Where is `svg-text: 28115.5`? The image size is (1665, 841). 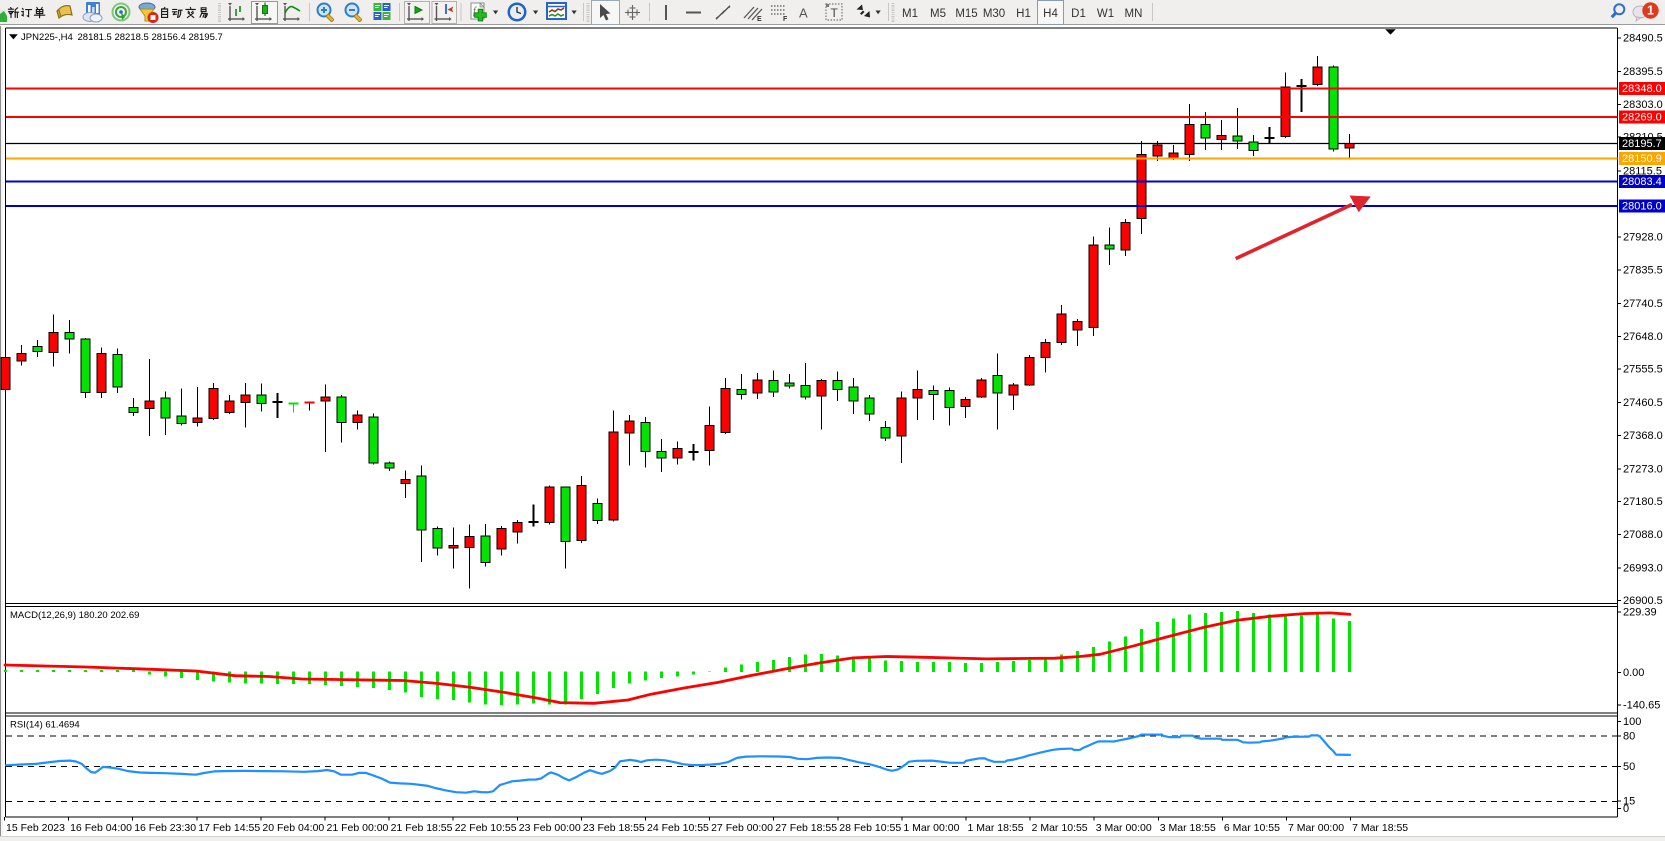
svg-text: 28115.5 is located at coordinates (1642, 171).